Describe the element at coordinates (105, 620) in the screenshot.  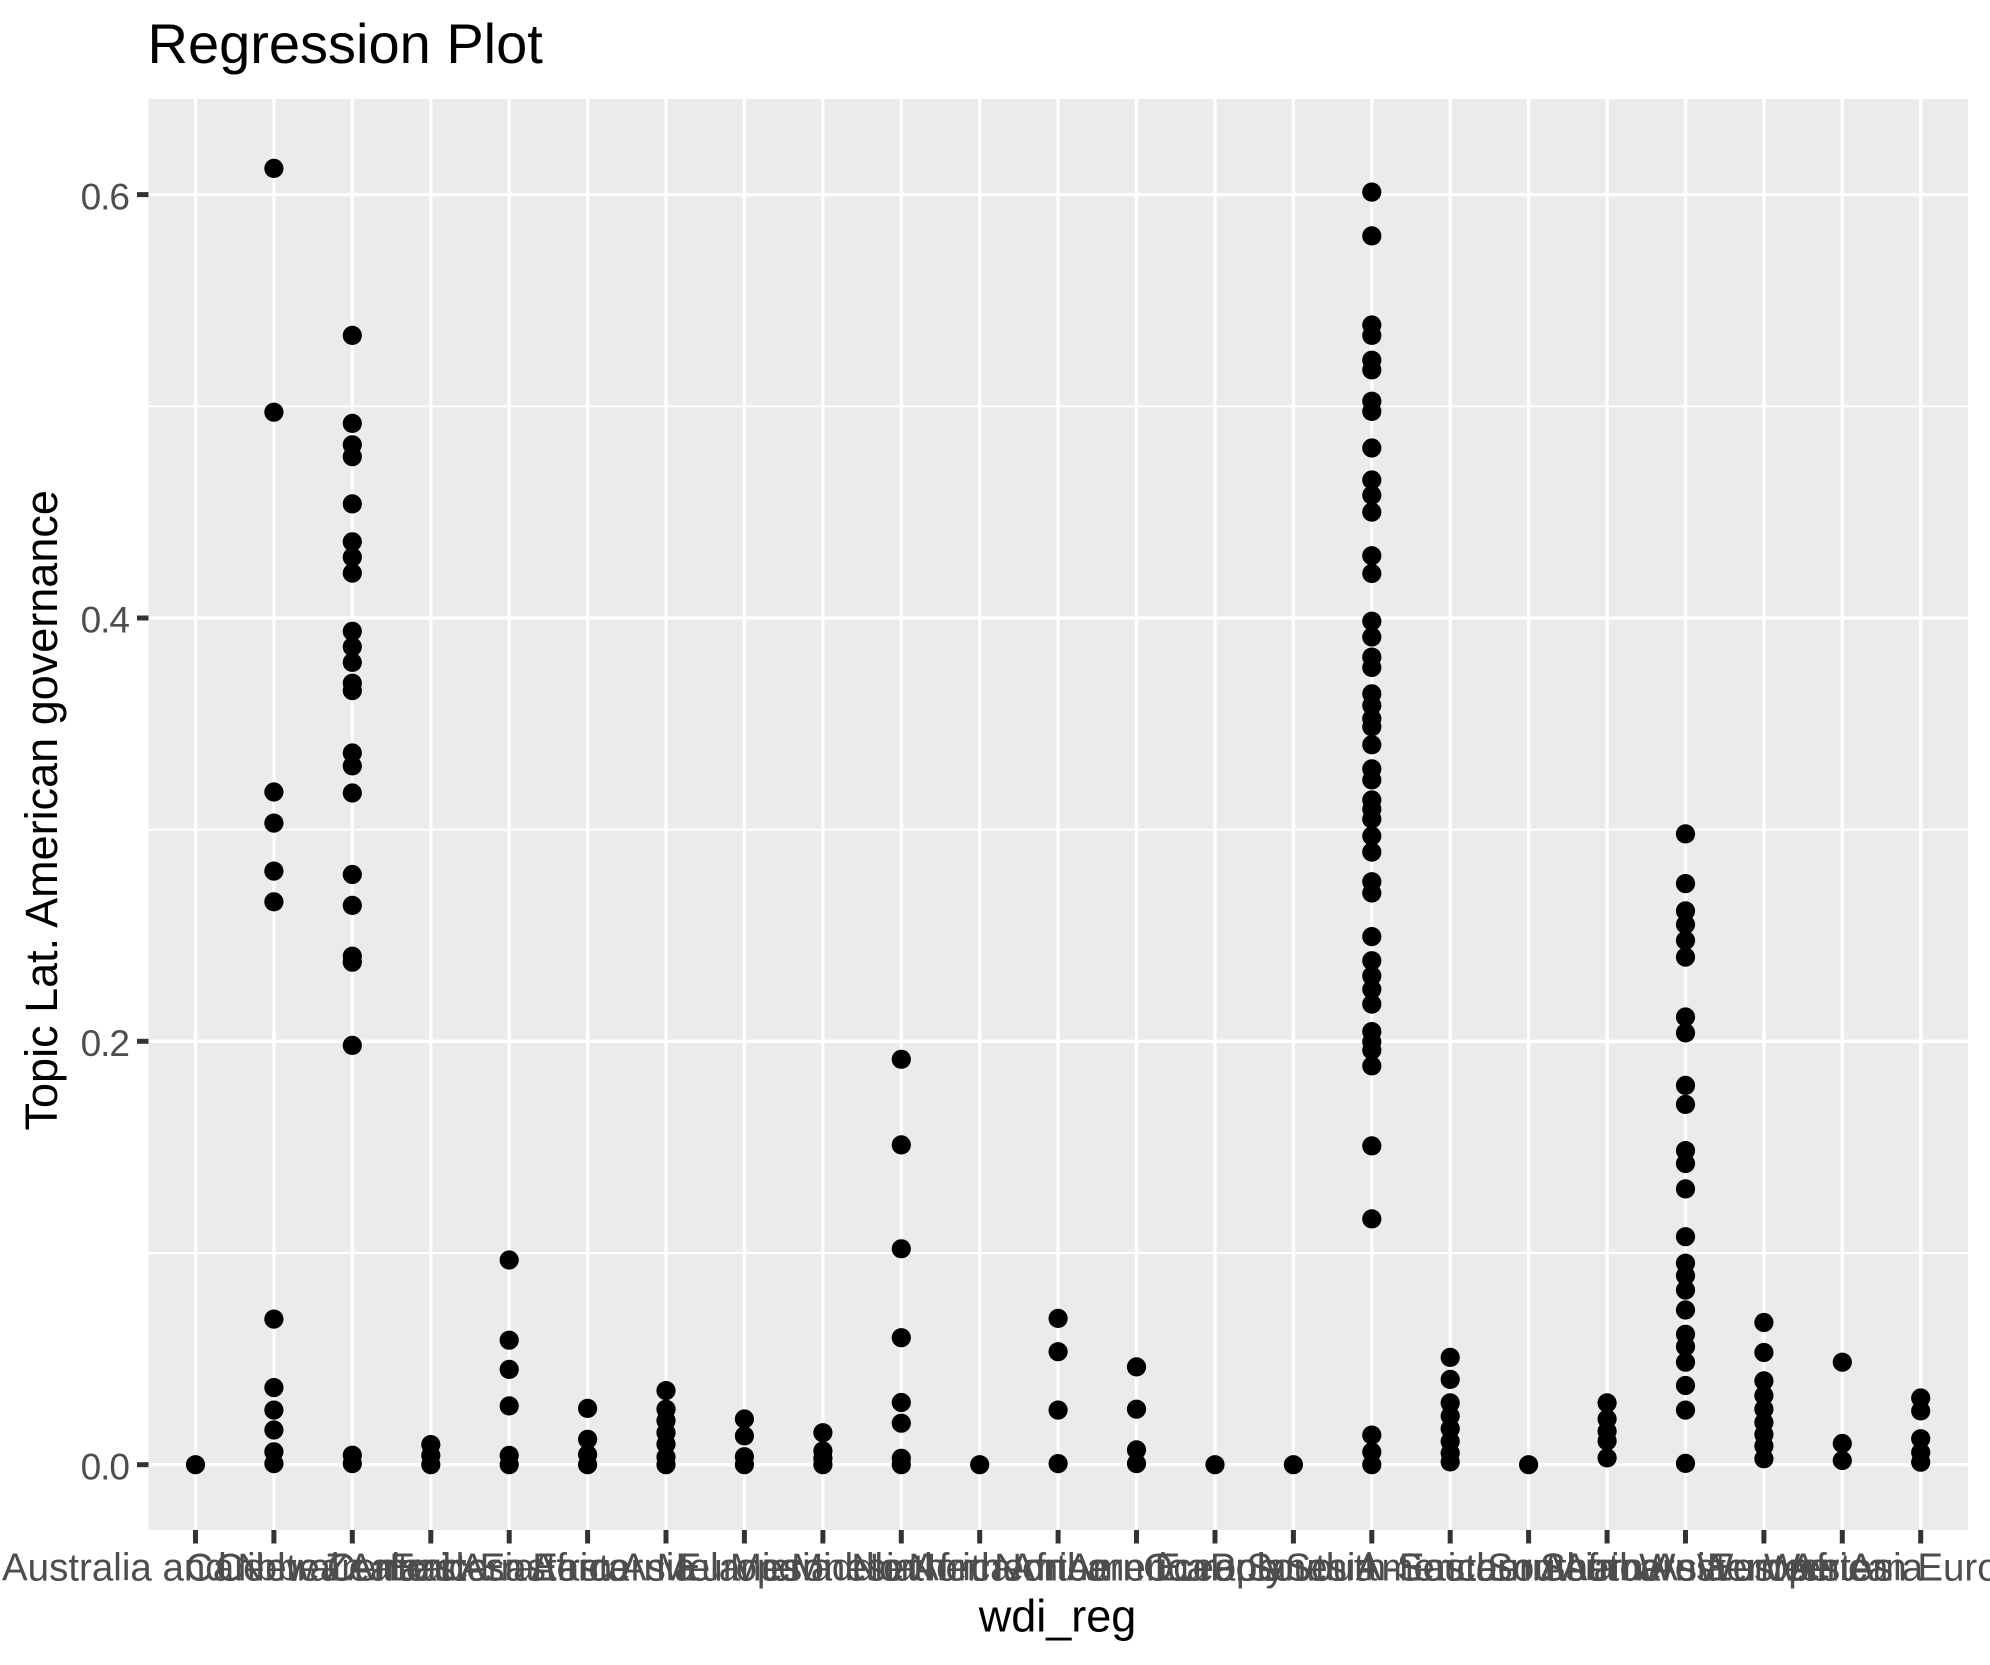
I see `svg-text: 0.4` at that location.